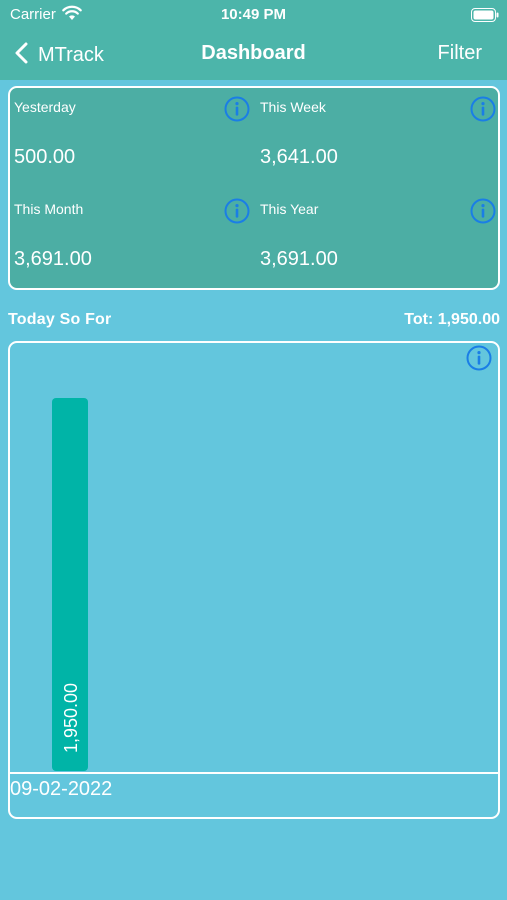  I want to click on summary-label: This Week, so click(293, 107).